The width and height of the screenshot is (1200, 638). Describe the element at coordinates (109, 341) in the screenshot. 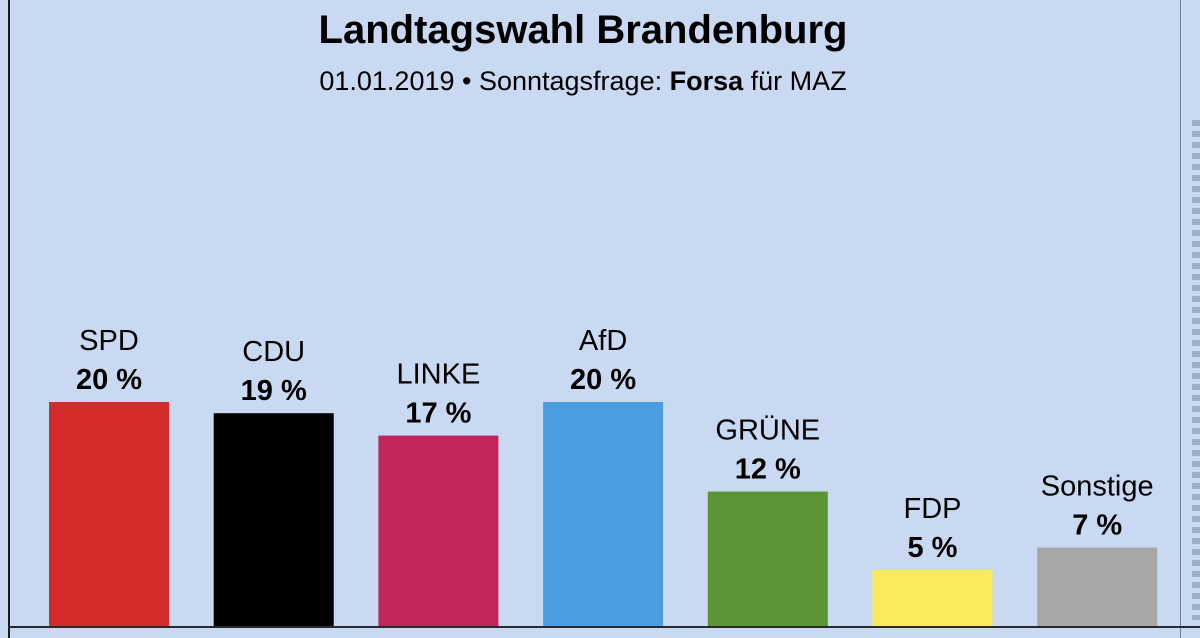

I see `category-label: SPD` at that location.